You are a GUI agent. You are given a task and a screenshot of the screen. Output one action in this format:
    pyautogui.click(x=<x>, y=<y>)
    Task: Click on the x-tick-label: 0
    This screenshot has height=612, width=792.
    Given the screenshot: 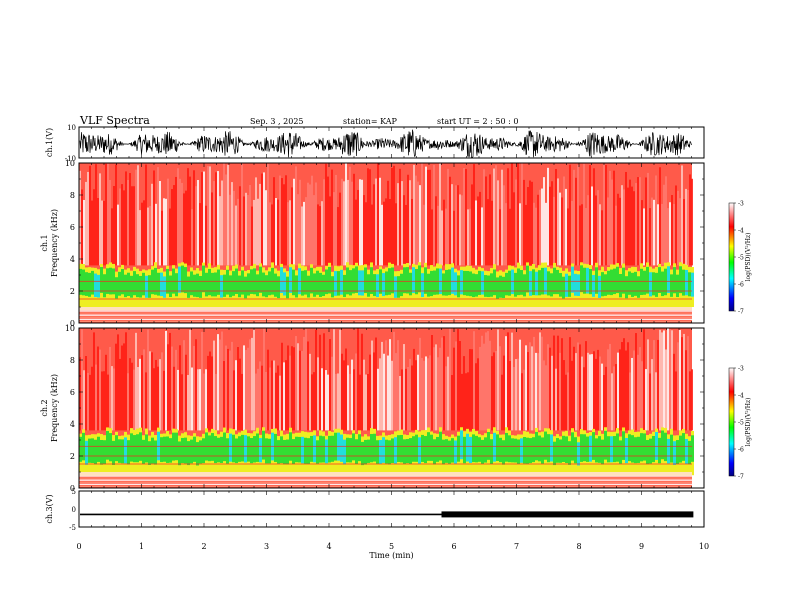 What is the action you would take?
    pyautogui.click(x=78, y=546)
    